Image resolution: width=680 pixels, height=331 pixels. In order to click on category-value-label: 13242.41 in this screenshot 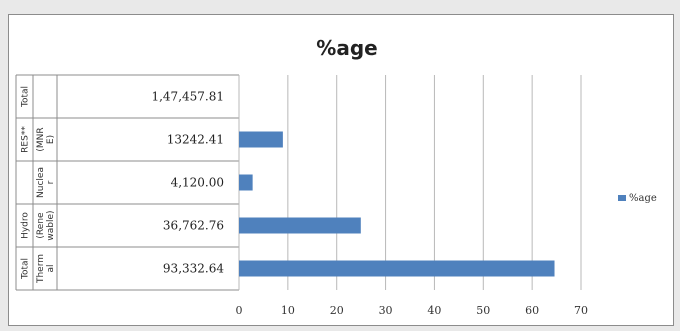, I will do `click(195, 140)`.